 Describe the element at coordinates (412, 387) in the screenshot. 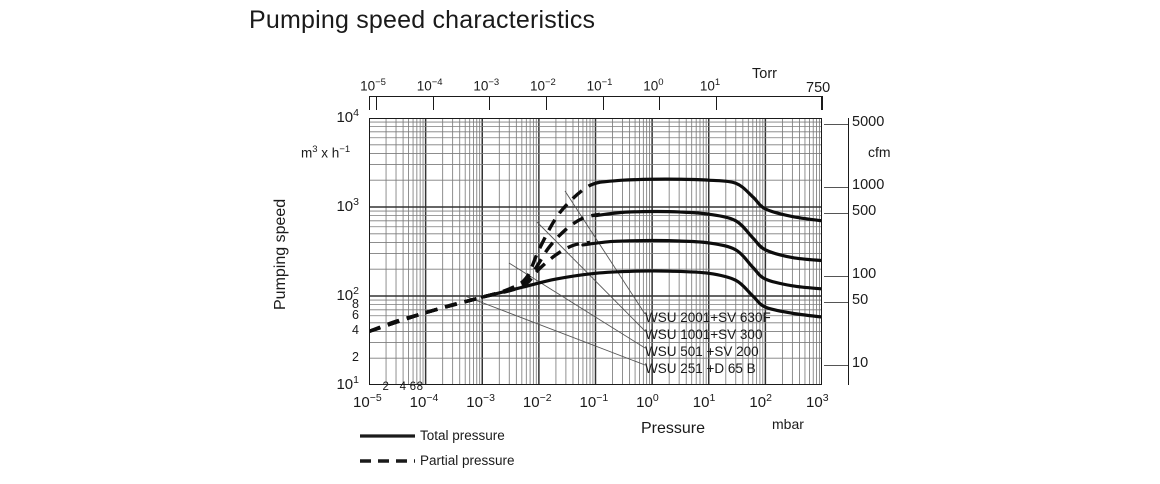

I see `bottom-subtick-6: 6` at that location.